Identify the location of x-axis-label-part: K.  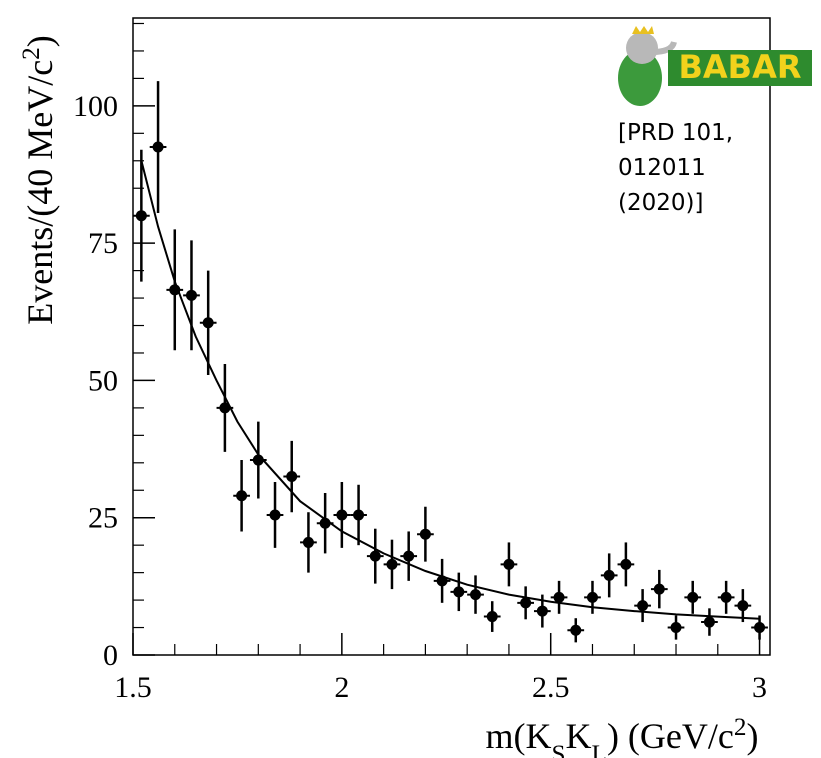
(579, 736).